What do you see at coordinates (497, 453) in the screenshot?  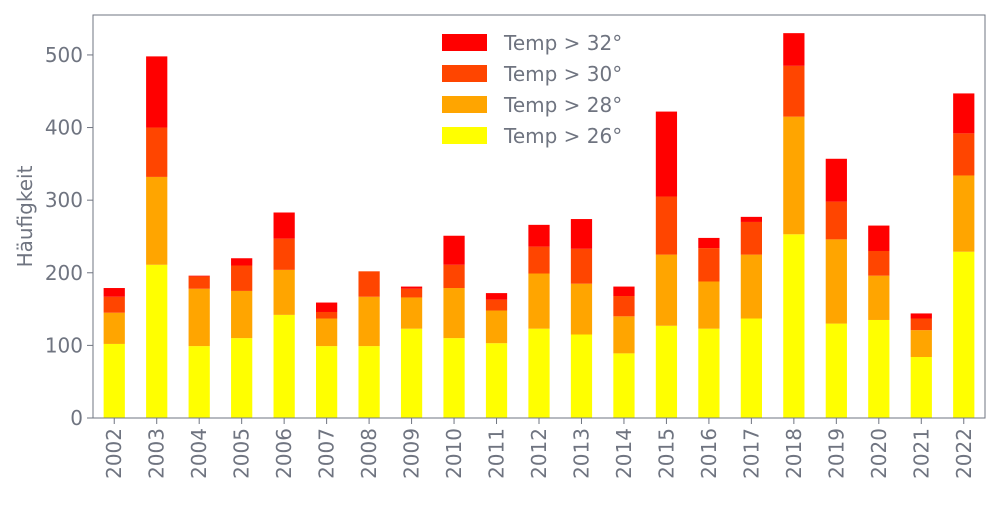 I see `x-tick-label-2011: 2011` at bounding box center [497, 453].